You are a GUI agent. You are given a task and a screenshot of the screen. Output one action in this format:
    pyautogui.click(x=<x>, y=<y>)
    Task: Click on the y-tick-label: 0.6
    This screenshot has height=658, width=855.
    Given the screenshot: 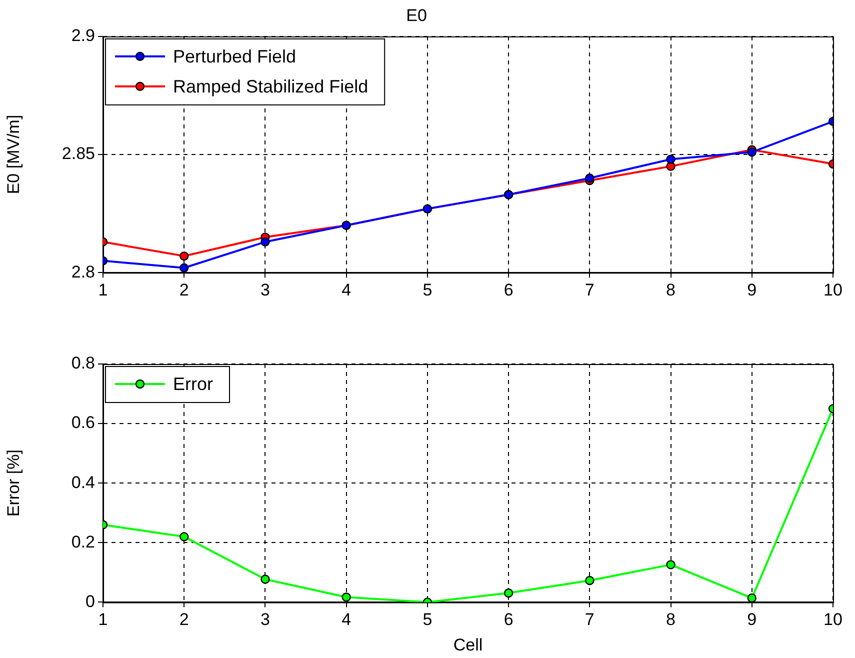 What is the action you would take?
    pyautogui.click(x=83, y=422)
    